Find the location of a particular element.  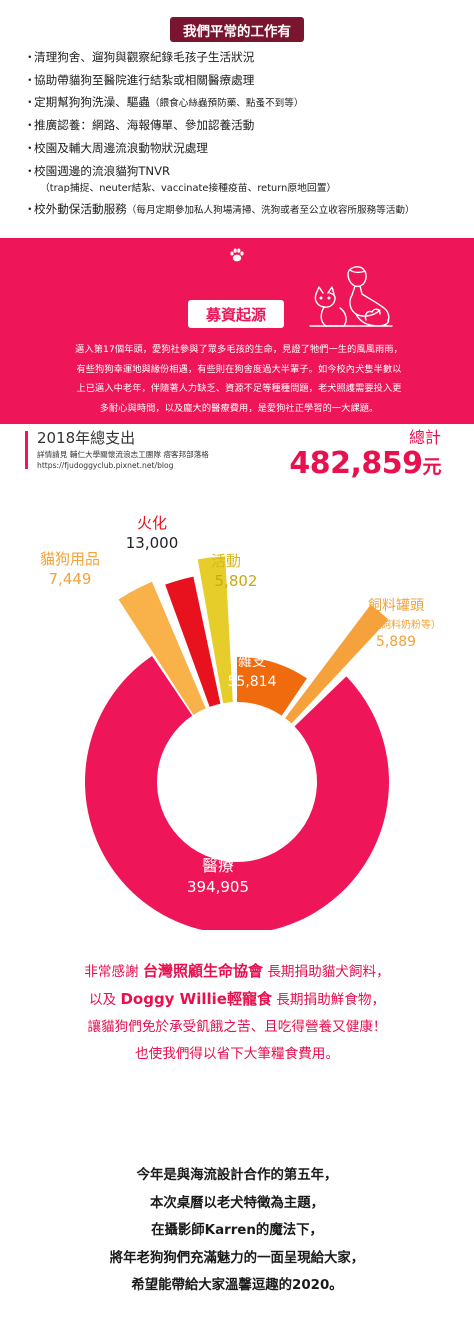

work-item-text: 推廣認養：網路、海報傳單、參加認養活動 is located at coordinates (144, 125).